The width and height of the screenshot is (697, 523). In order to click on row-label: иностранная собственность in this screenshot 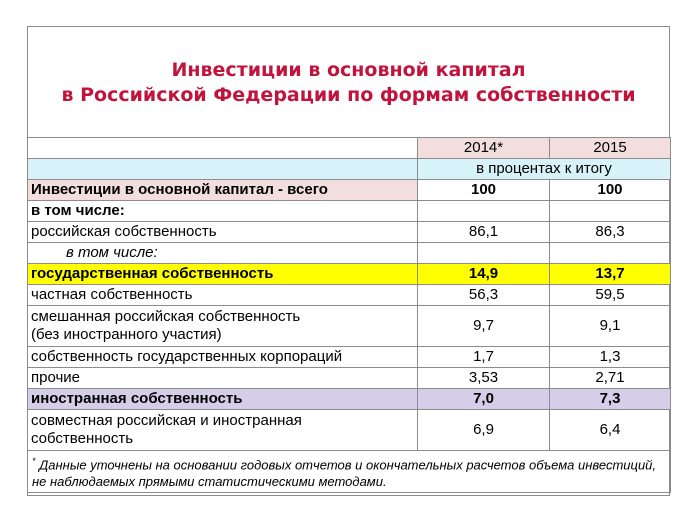, I will do `click(222, 399)`.